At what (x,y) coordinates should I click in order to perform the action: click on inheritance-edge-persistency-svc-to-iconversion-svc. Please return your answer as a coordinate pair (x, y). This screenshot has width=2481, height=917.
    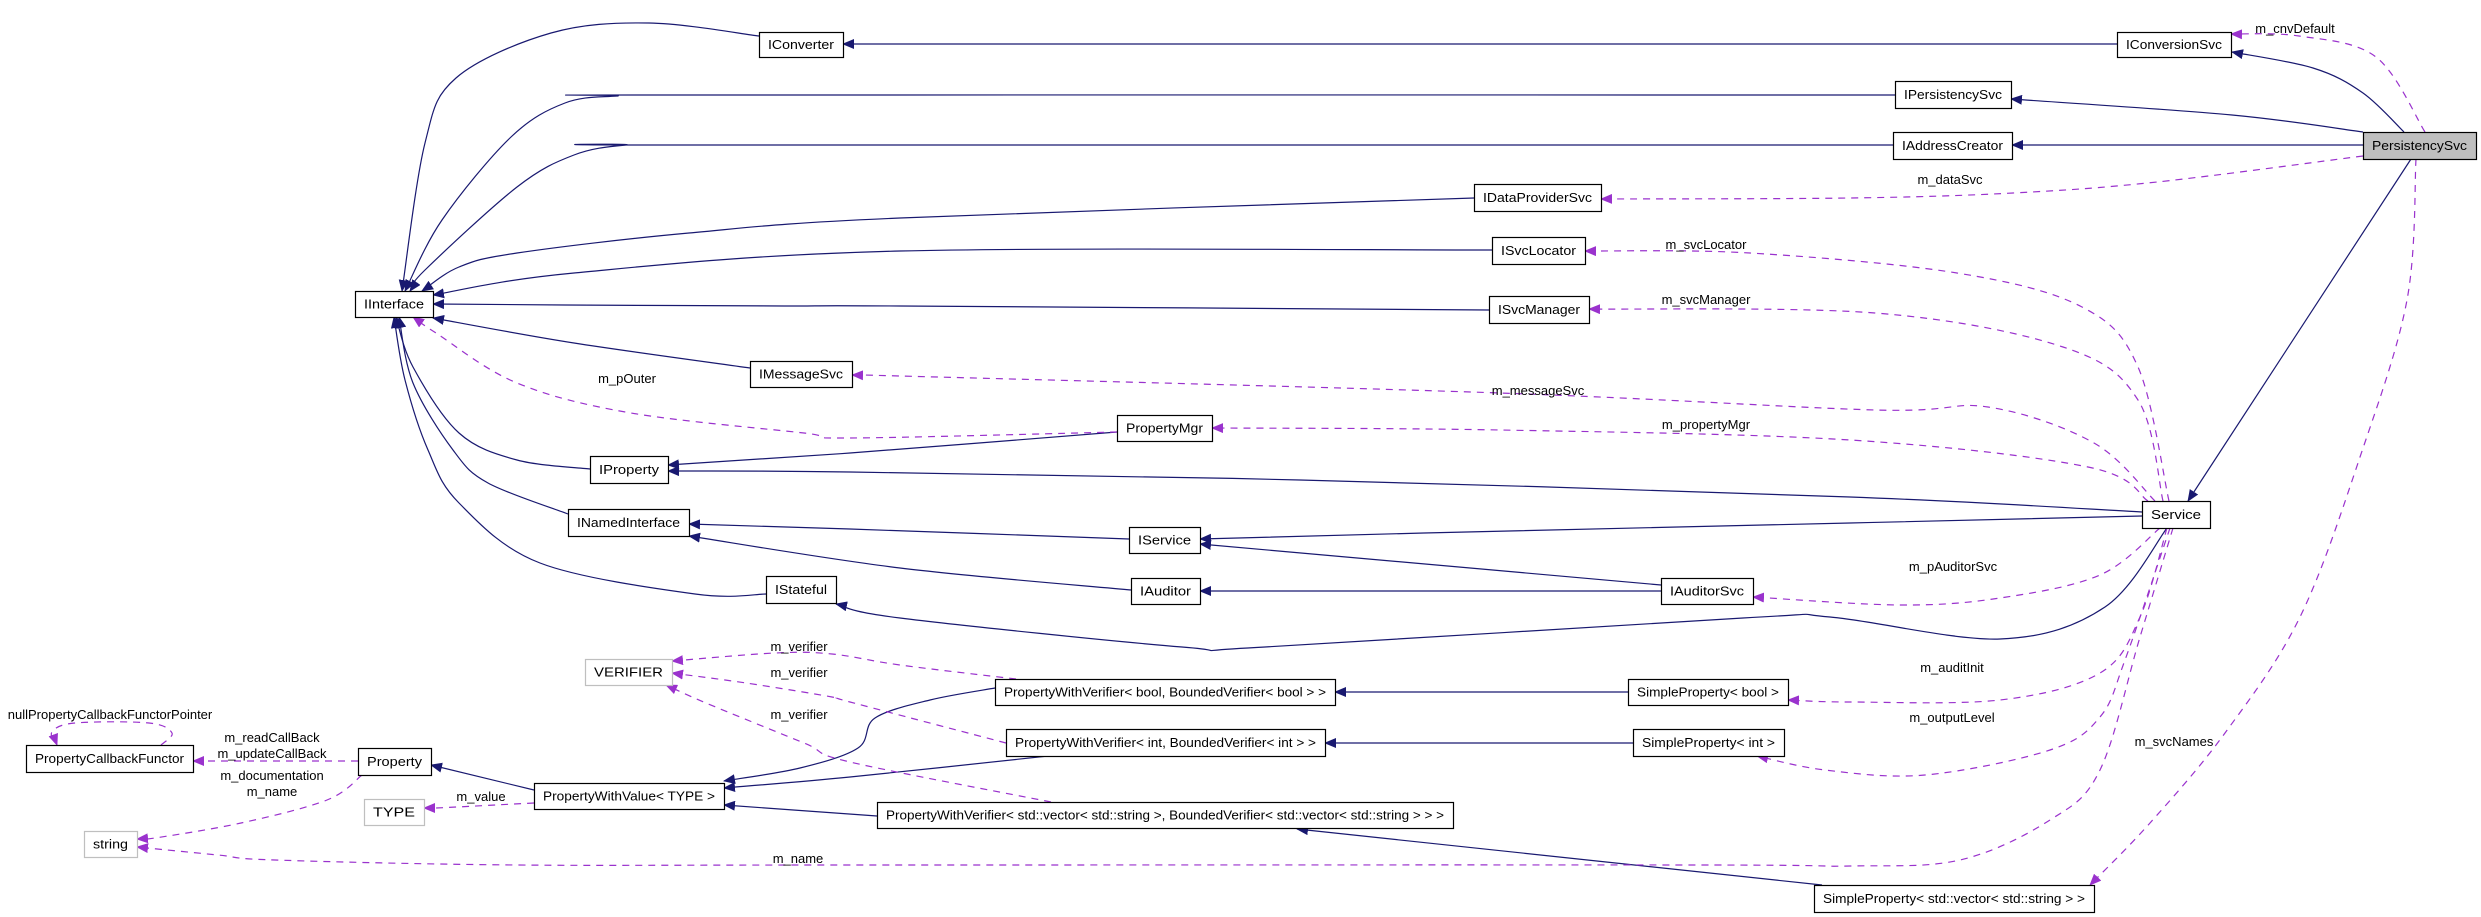
    Looking at the image, I should click on (2318, 91).